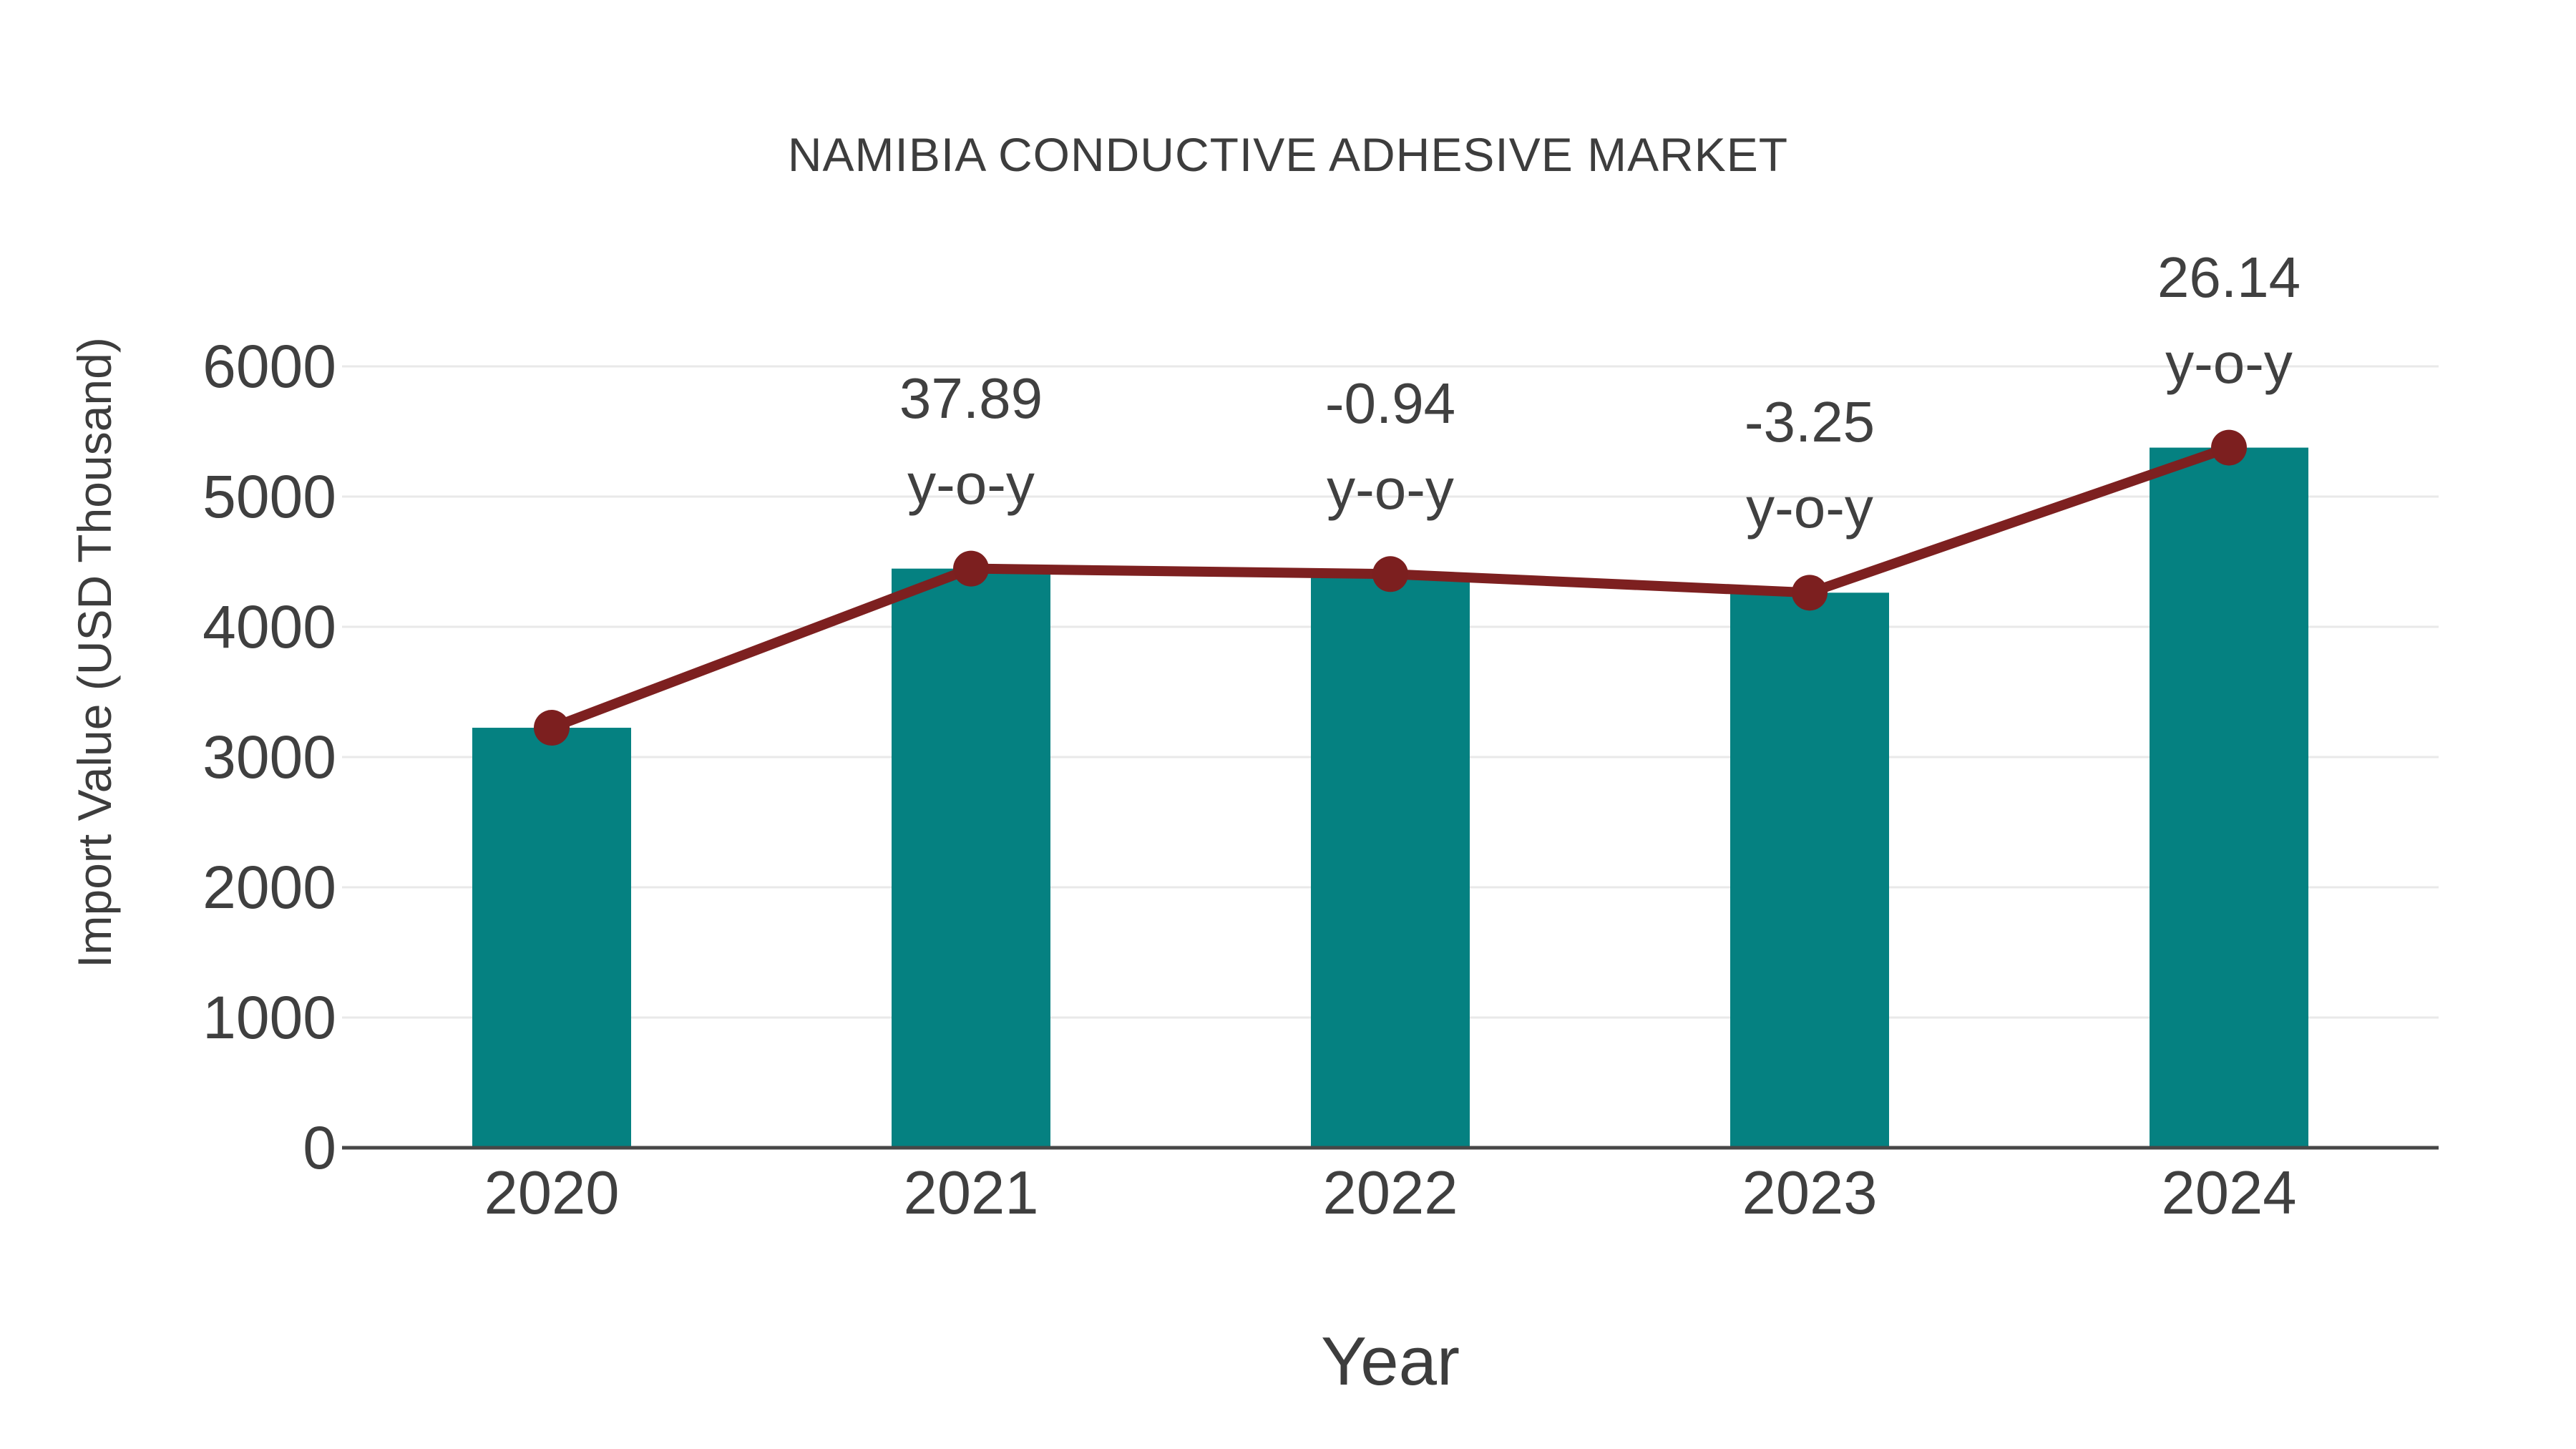 The height and width of the screenshot is (1449, 2576). I want to click on x-tick-2021: 2021, so click(971, 1193).